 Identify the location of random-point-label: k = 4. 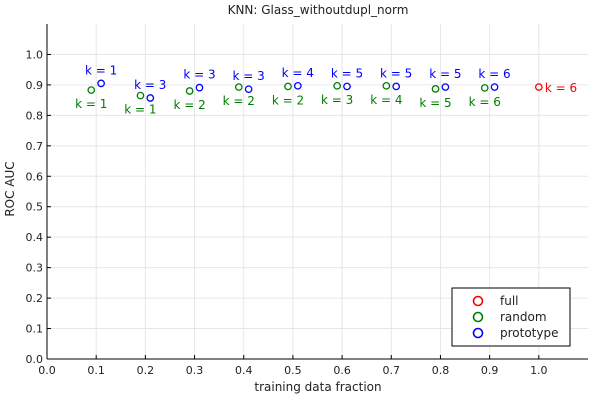
(386, 100).